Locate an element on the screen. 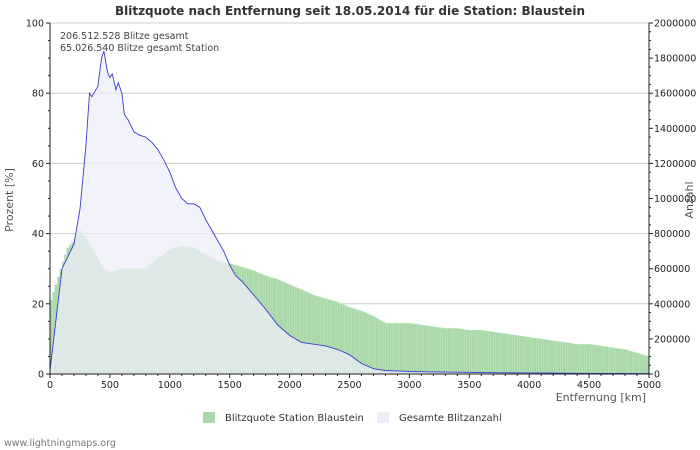 Image resolution: width=700 pixels, height=450 pixels. y-right-tick-label-8: 1600000 is located at coordinates (675, 94).